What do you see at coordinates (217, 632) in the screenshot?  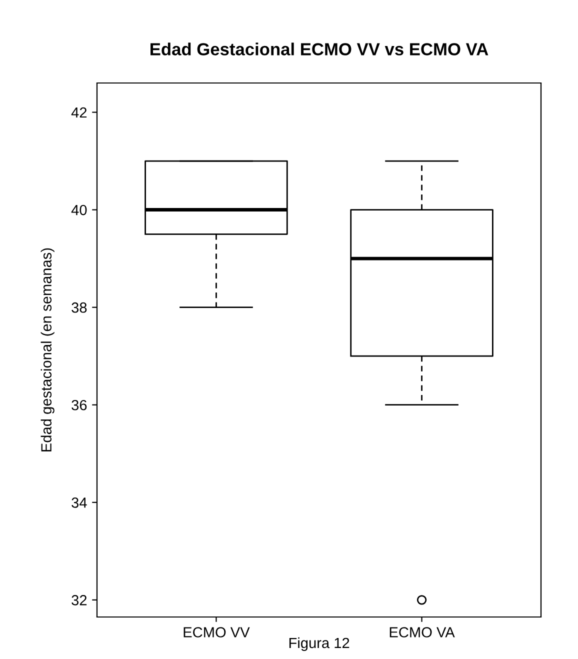 I see `x-tick-label: ECMO VV` at bounding box center [217, 632].